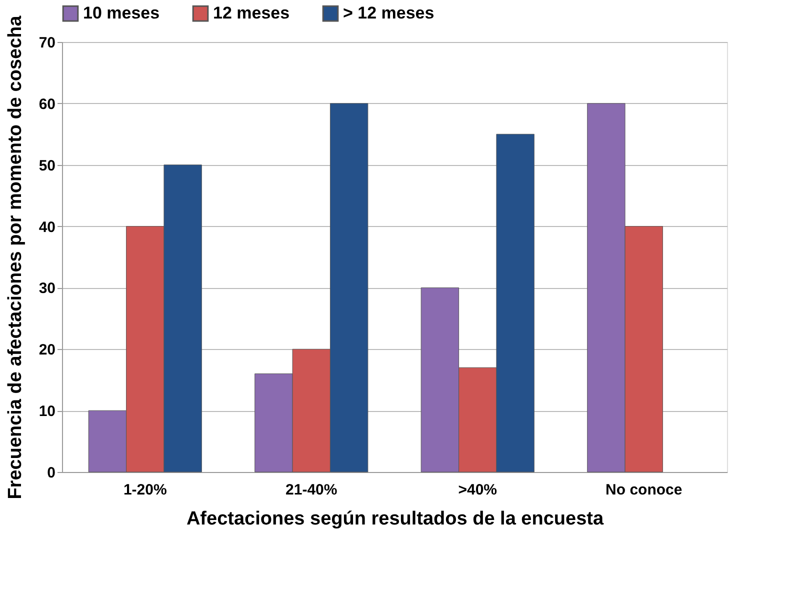 The image size is (795, 610). Describe the element at coordinates (251, 13) in the screenshot. I see `legend-label: 12 meses` at that location.